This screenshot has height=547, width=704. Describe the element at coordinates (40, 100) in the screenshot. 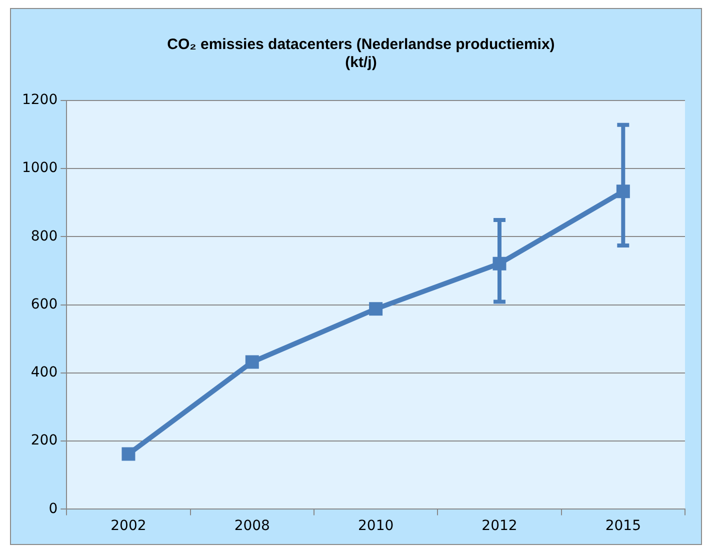

I see `y-tick-label: 1200` at that location.